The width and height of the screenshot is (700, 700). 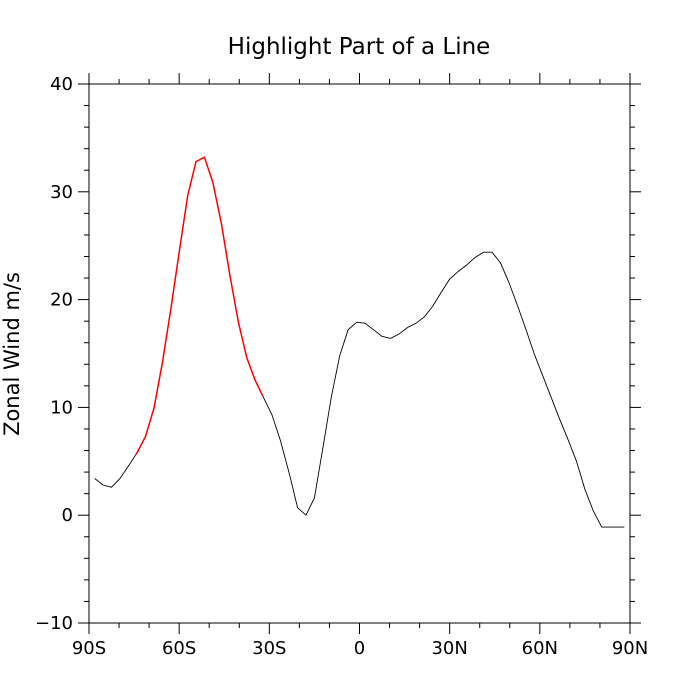 What do you see at coordinates (61, 407) in the screenshot?
I see `y-tick-label: 10` at bounding box center [61, 407].